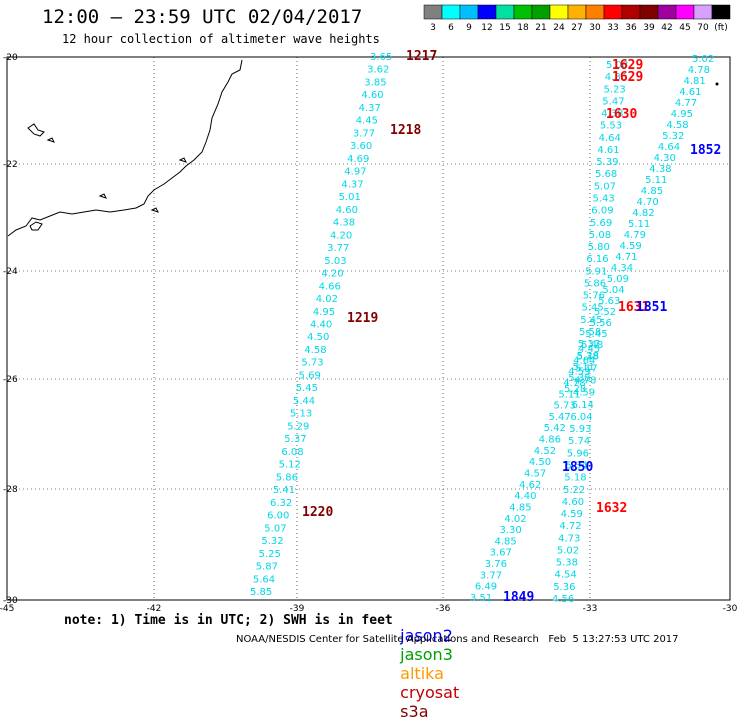 The height and width of the screenshot is (721, 740). What do you see at coordinates (703, 28) in the screenshot?
I see `colorbar-label: 70` at bounding box center [703, 28].